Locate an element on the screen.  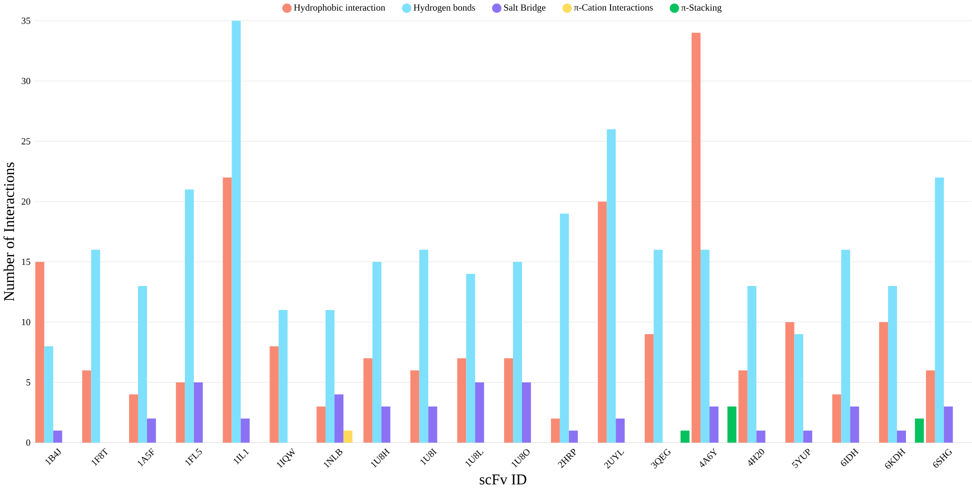
y-axis-title: Number of Interactions is located at coordinates (8, 232).